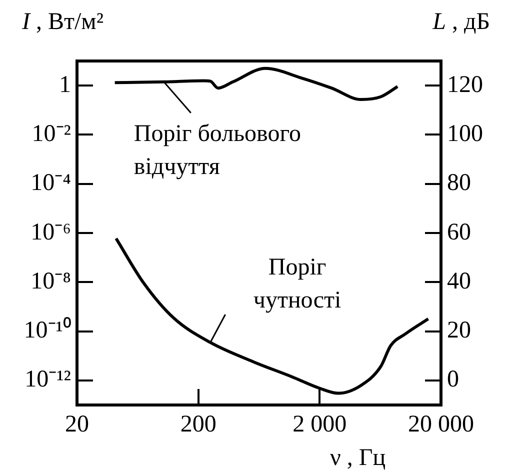  What do you see at coordinates (217, 150) in the screenshot?
I see `annotation: Поріг больового відчуття` at bounding box center [217, 150].